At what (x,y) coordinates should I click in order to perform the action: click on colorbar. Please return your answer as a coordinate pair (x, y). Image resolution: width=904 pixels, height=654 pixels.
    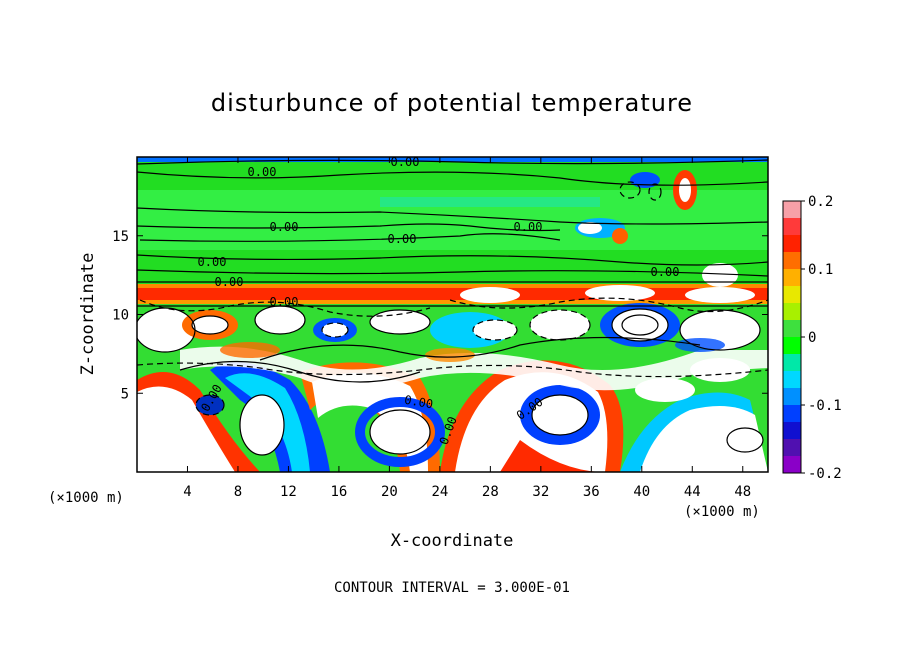
    Looking at the image, I should click on (792, 337).